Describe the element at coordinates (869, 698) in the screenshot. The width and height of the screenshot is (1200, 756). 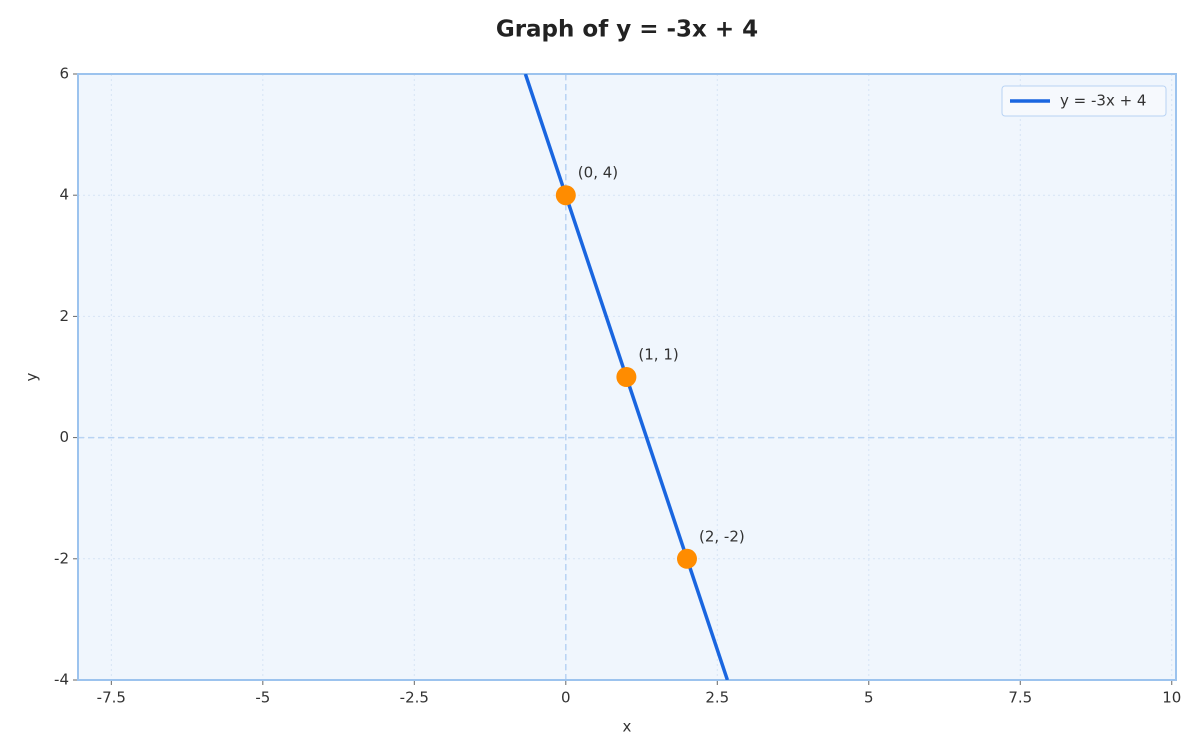
I see `x-tick-label: 5` at that location.